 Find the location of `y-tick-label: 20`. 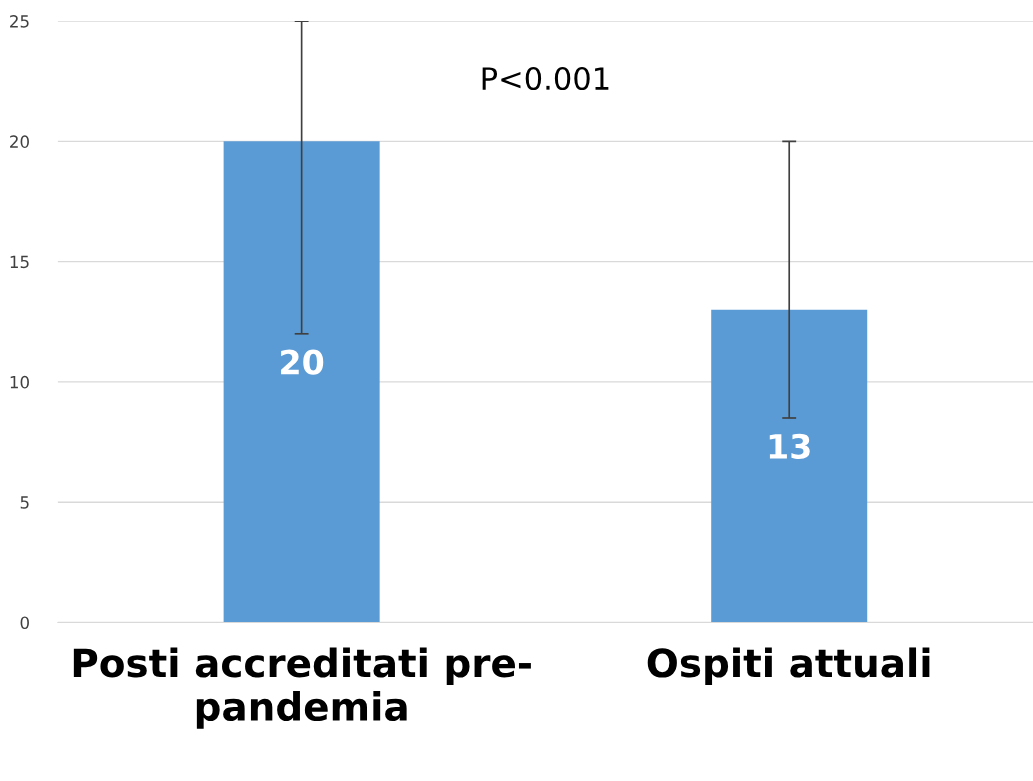

y-tick-label: 20 is located at coordinates (19, 141).